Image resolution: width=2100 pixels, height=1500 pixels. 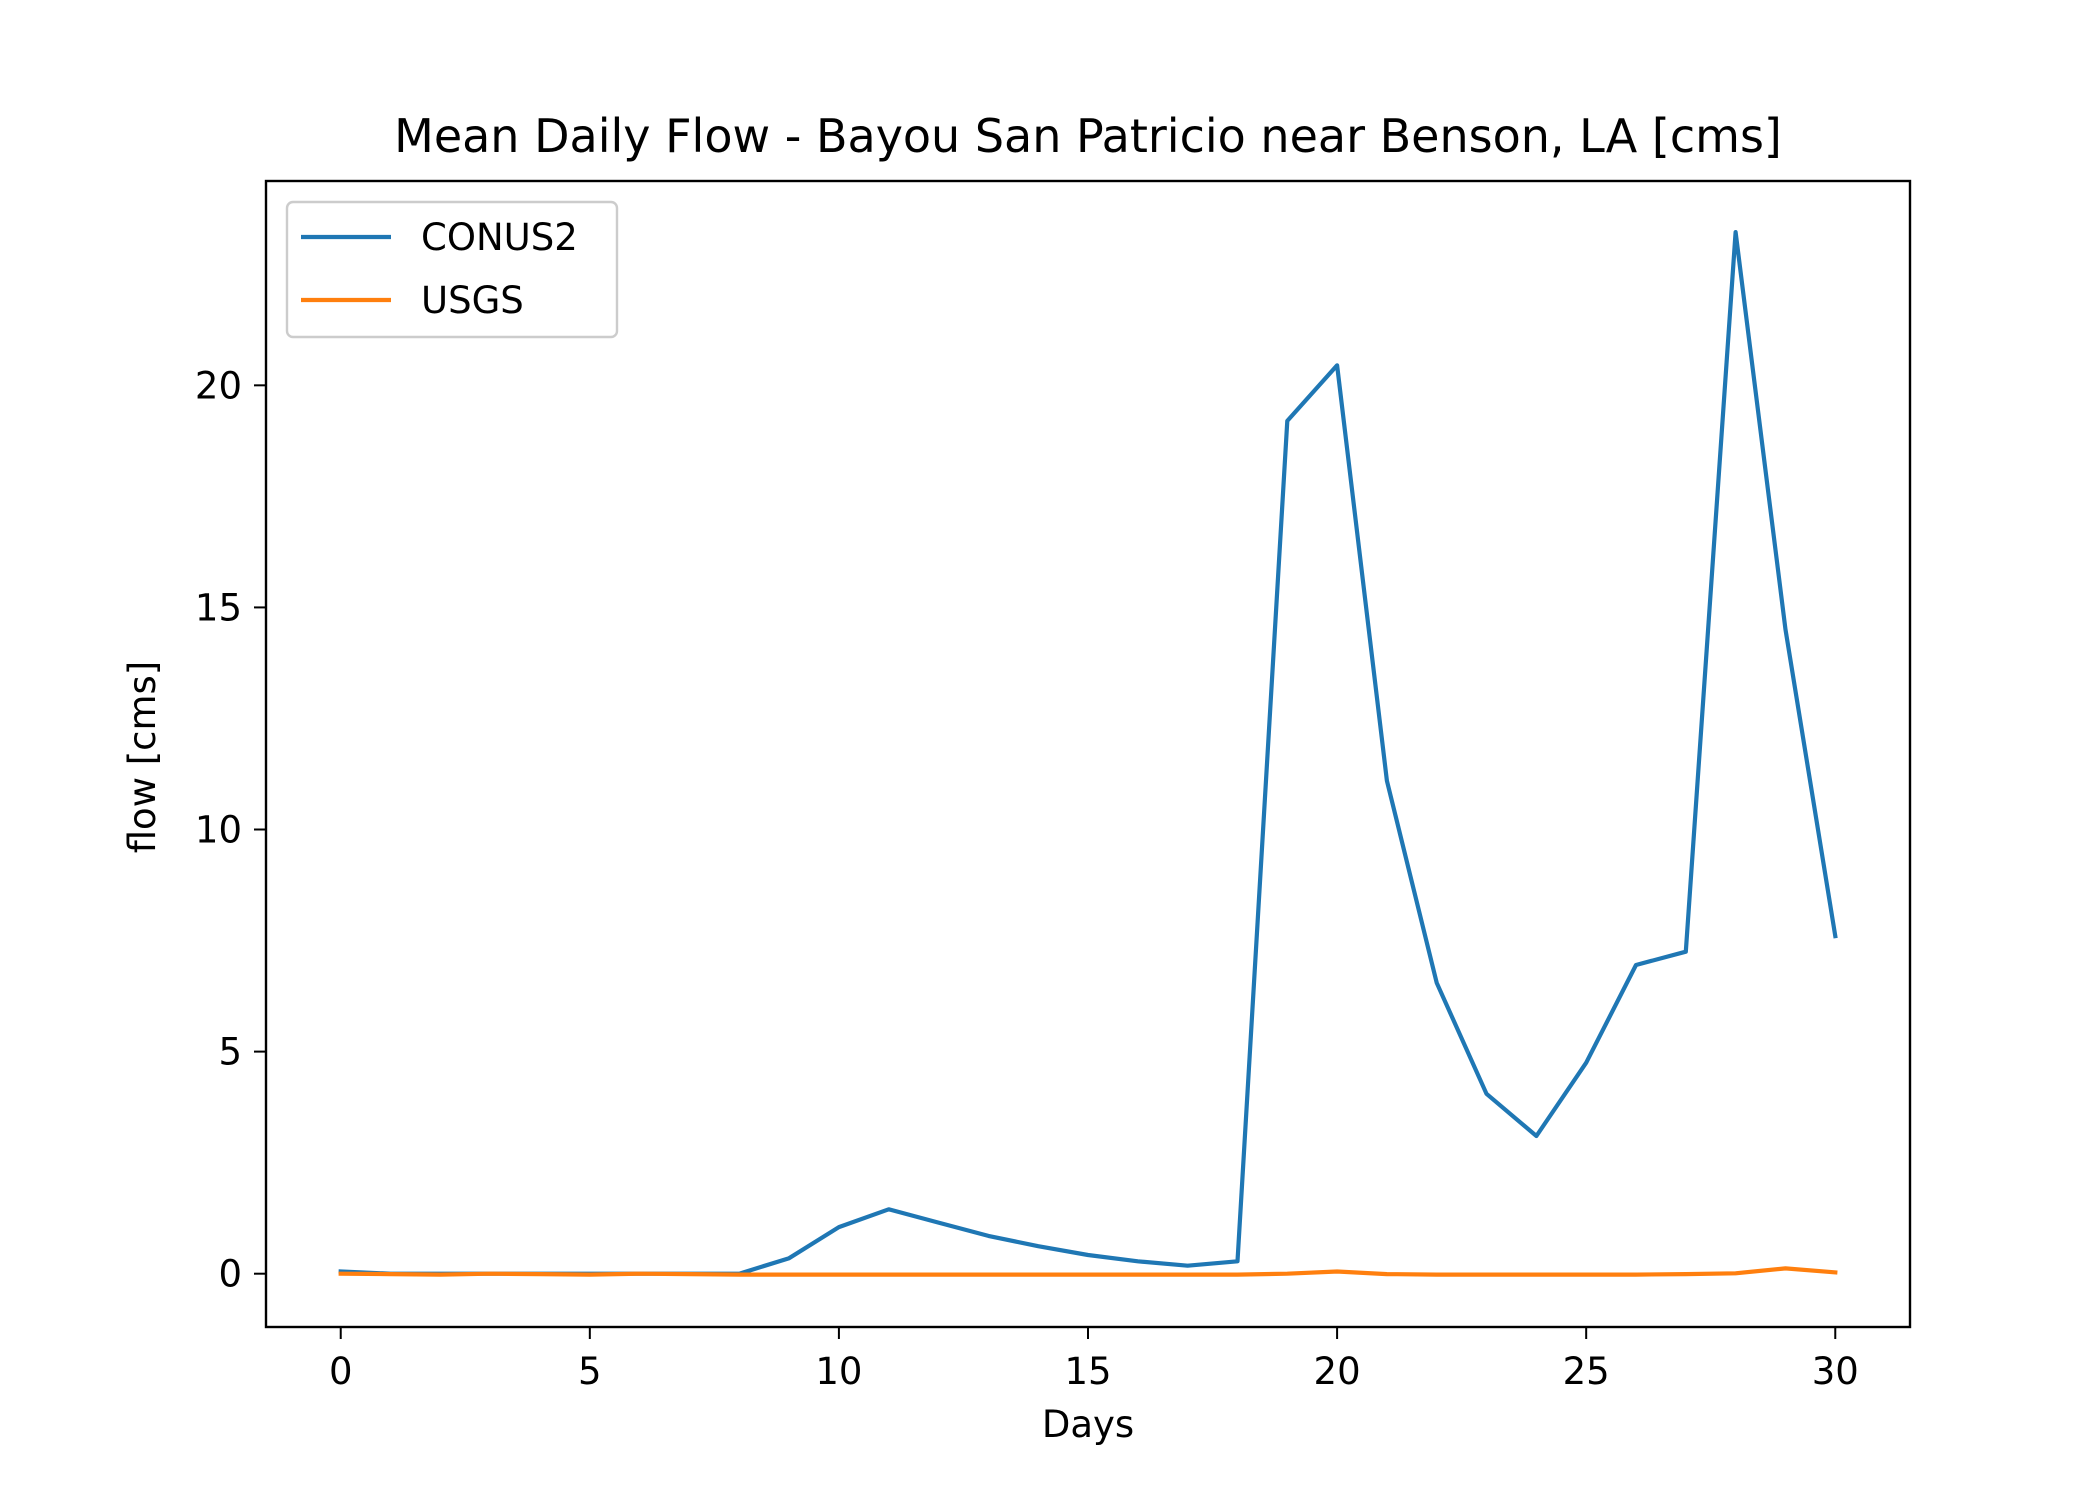 What do you see at coordinates (230, 1052) in the screenshot?
I see `y-tick-label: 5` at bounding box center [230, 1052].